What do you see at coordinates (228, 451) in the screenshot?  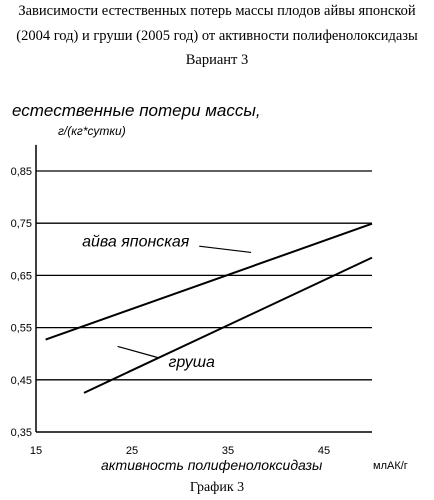 I see `x-tick-label: 35` at bounding box center [228, 451].